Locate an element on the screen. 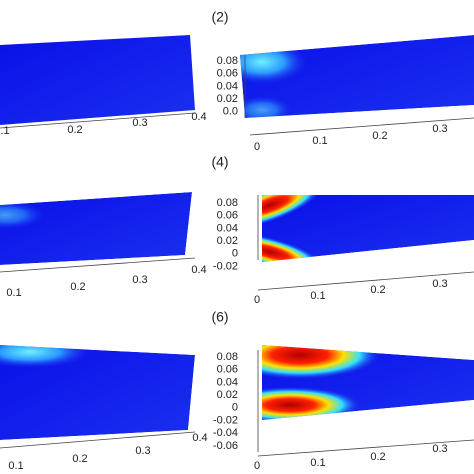  y-tick-label: -0.04 is located at coordinates (225, 433).